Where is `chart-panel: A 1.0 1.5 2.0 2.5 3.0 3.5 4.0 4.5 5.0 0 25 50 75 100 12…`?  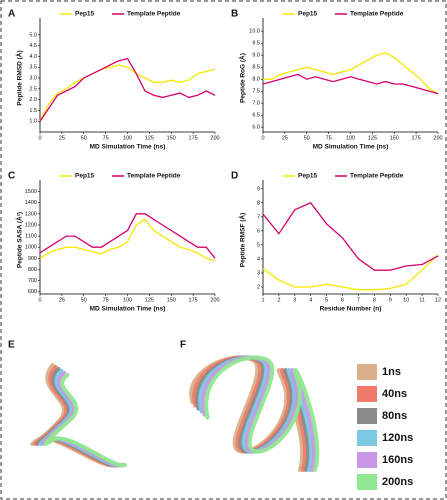 chart-panel: A 1.0 1.5 2.0 2.5 3.0 3.5 4.0 4.5 5.0 0 25 50 75 100 12… is located at coordinates (114, 80).